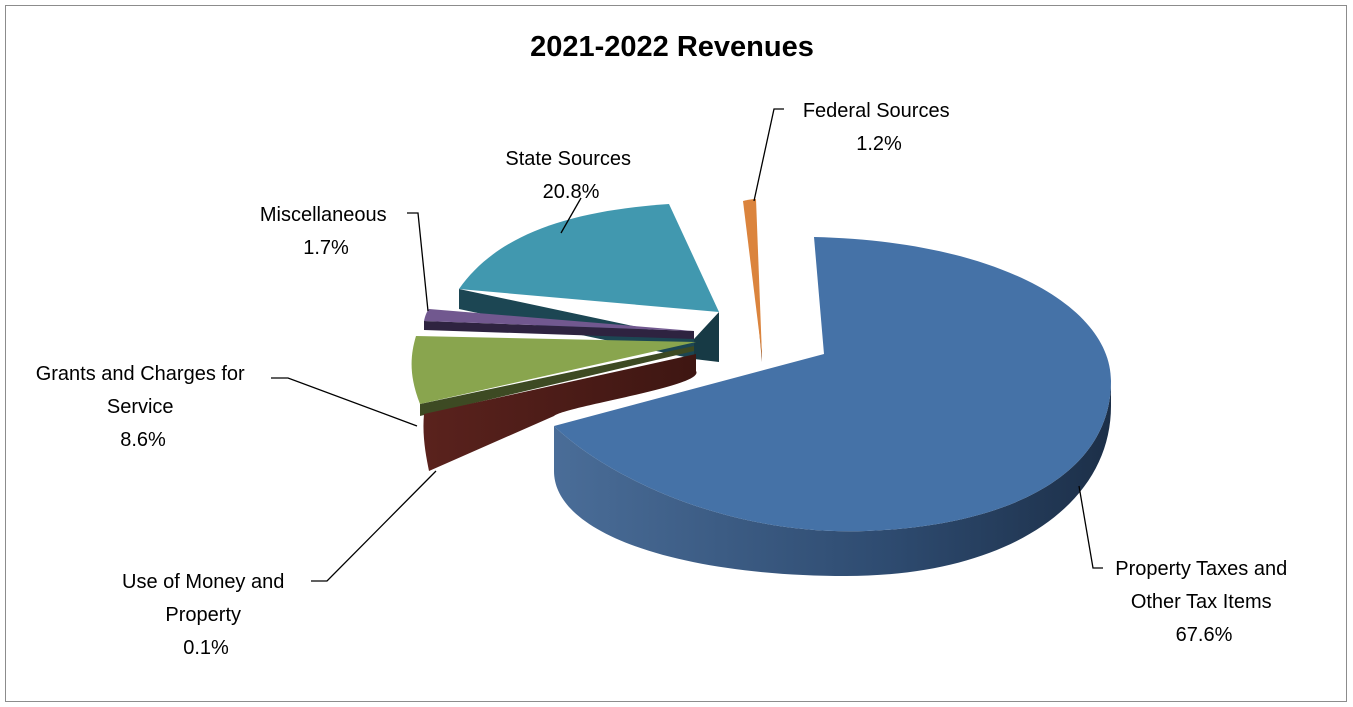 This screenshot has height=707, width=1353. I want to click on label-federal-sources: Federal Sources 1.2%, so click(879, 127).